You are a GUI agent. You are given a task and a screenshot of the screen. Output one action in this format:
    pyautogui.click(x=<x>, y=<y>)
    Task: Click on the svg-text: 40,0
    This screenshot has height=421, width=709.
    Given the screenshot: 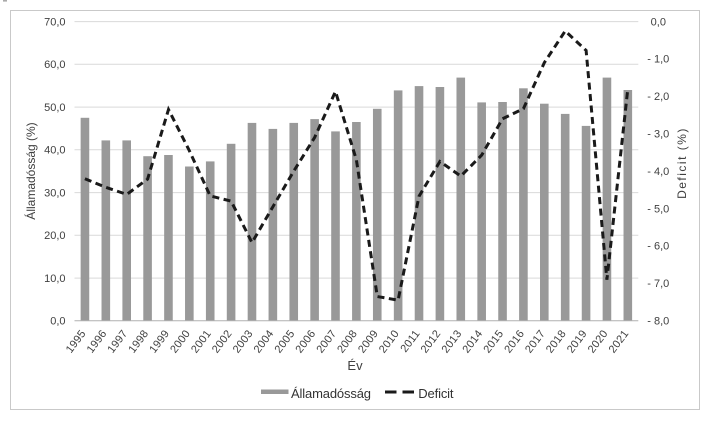 What is the action you would take?
    pyautogui.click(x=54, y=151)
    